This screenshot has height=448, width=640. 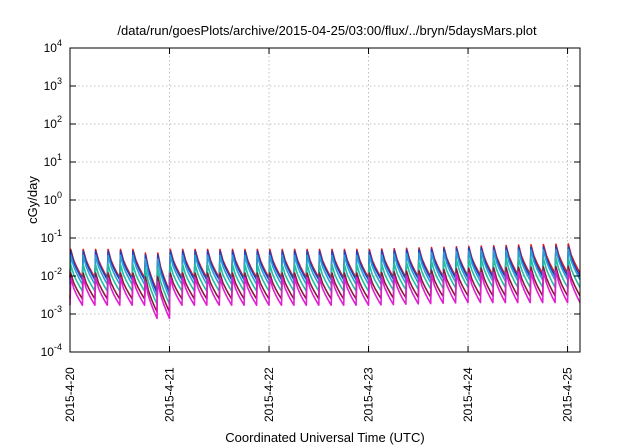 I want to click on series-layer, so click(x=325, y=281).